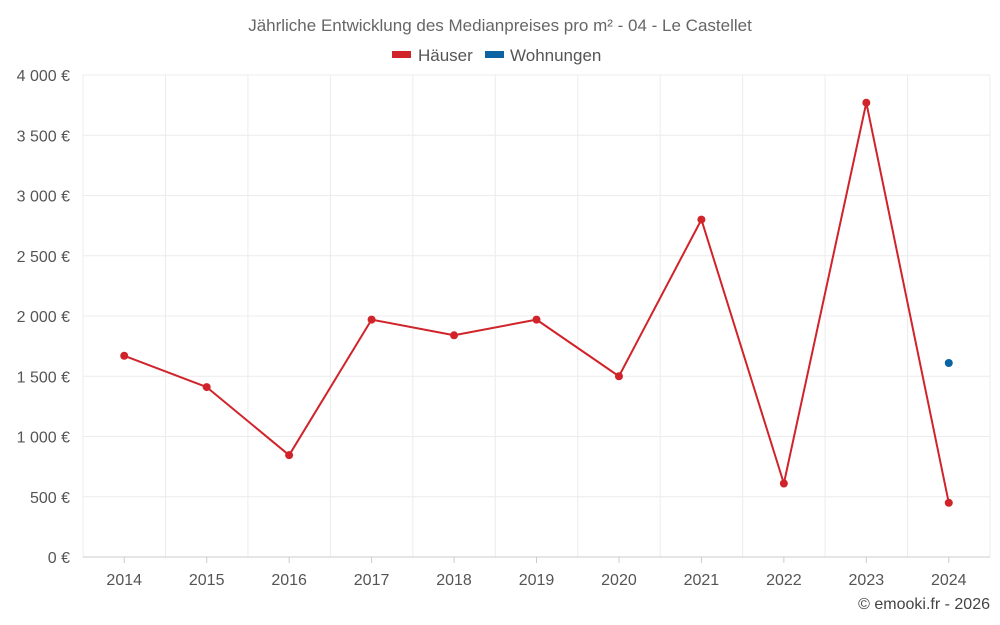  I want to click on legend-label: Wohnungen, so click(555, 55).